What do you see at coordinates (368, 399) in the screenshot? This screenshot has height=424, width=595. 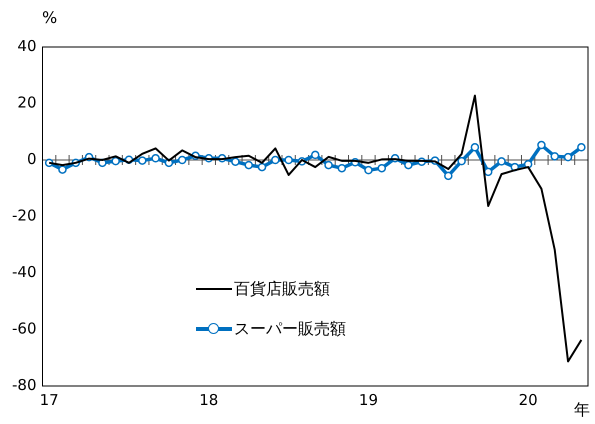 I see `x-tick-label: 19` at bounding box center [368, 399].